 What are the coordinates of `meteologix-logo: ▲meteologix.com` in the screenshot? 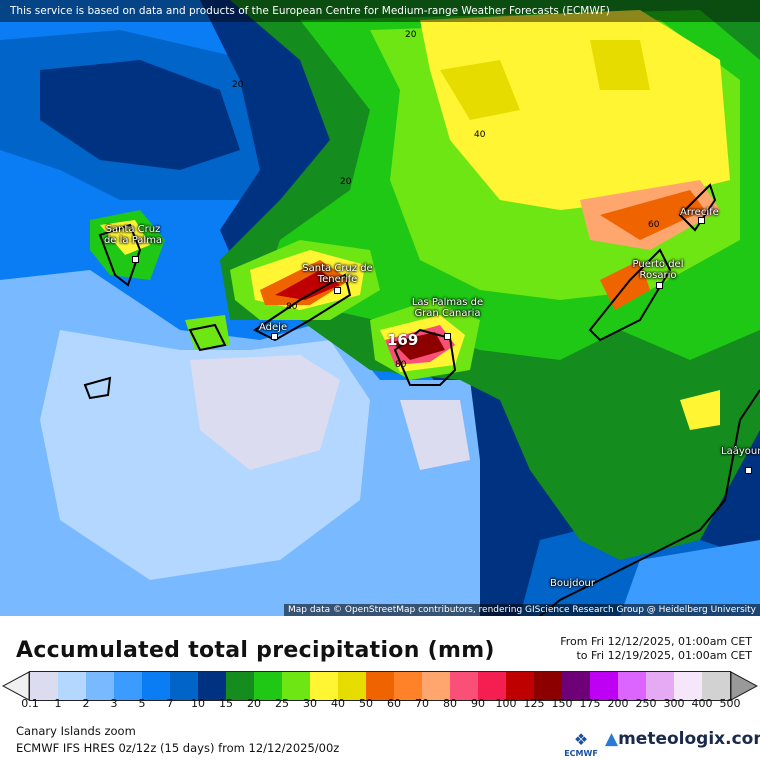 It's located at (682, 739).